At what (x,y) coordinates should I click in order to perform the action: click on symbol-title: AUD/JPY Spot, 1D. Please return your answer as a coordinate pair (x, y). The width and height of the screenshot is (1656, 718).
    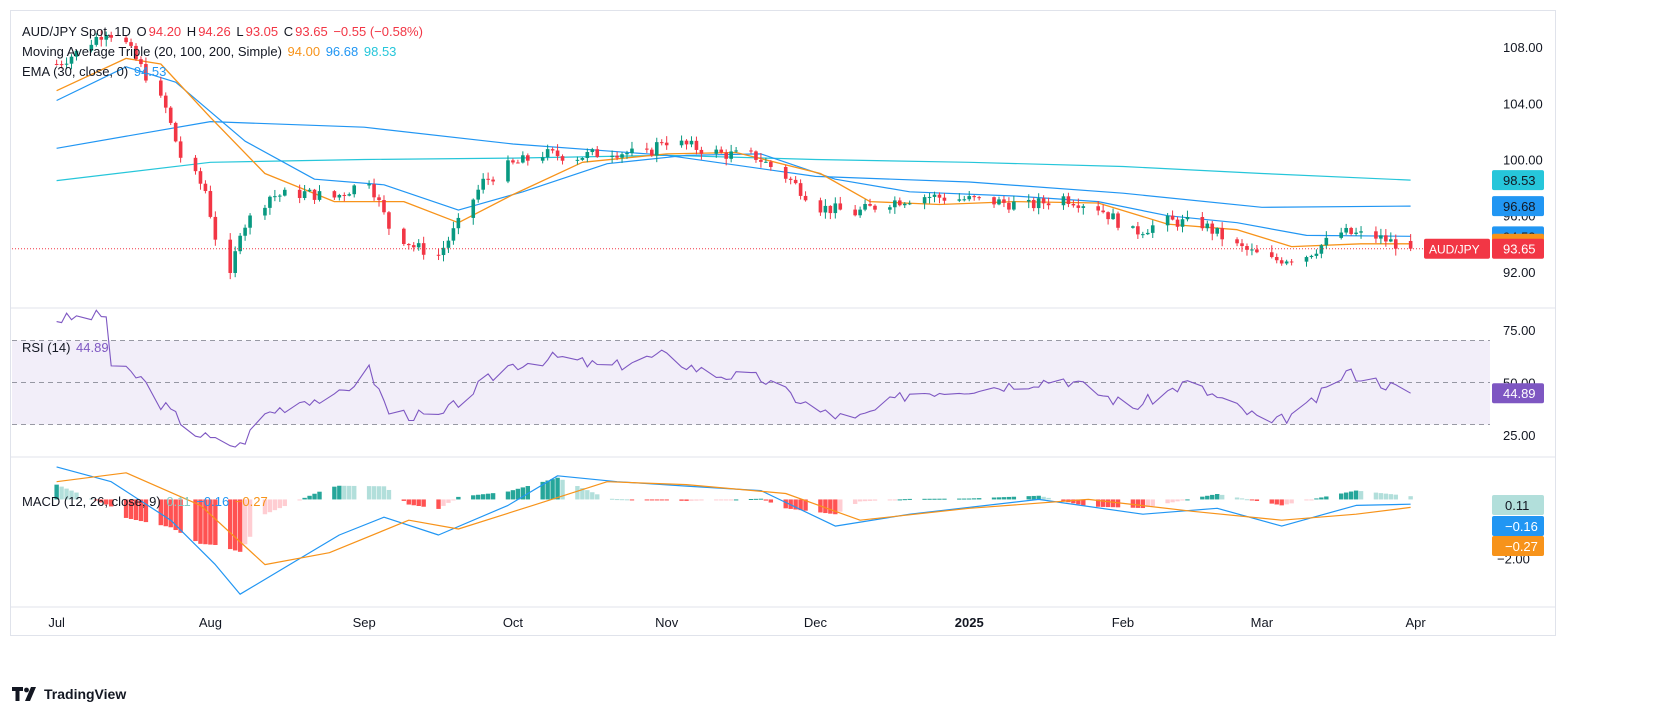
    Looking at the image, I should click on (76, 31).